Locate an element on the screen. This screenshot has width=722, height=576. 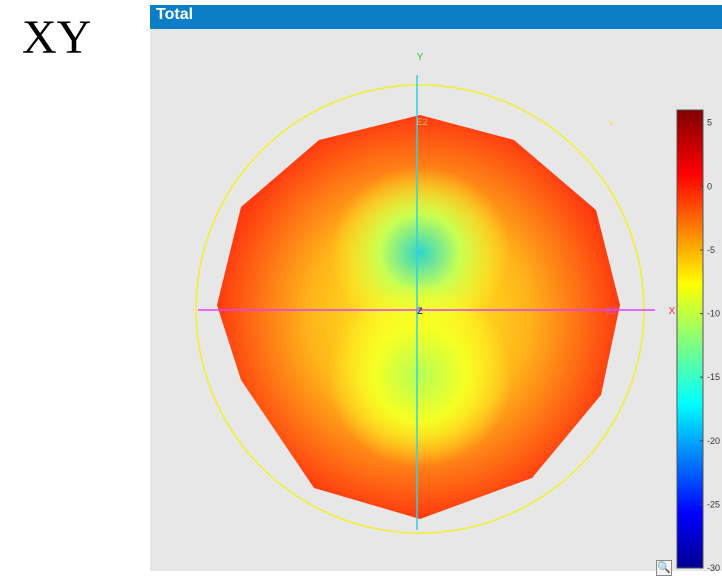
zoom-icon: 🔍 is located at coordinates (664, 568).